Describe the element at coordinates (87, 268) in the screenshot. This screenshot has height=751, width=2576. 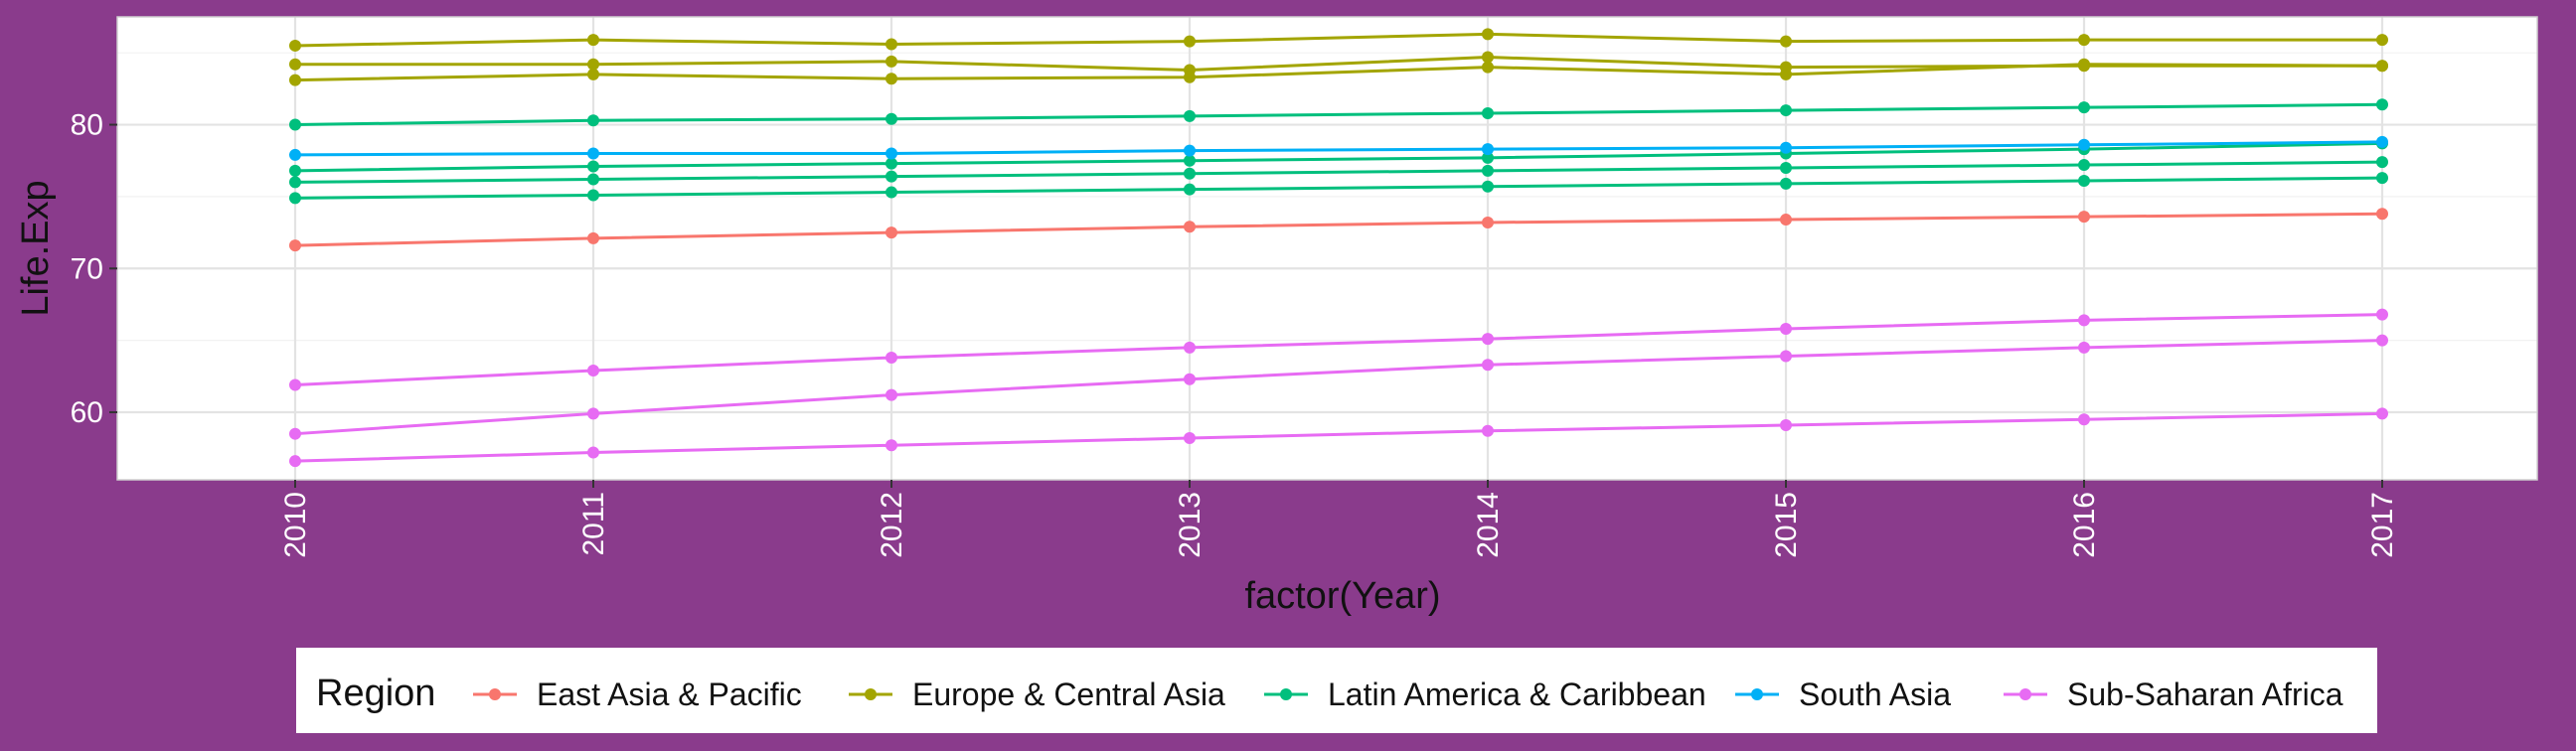
I see `y-tick-label: 70` at that location.